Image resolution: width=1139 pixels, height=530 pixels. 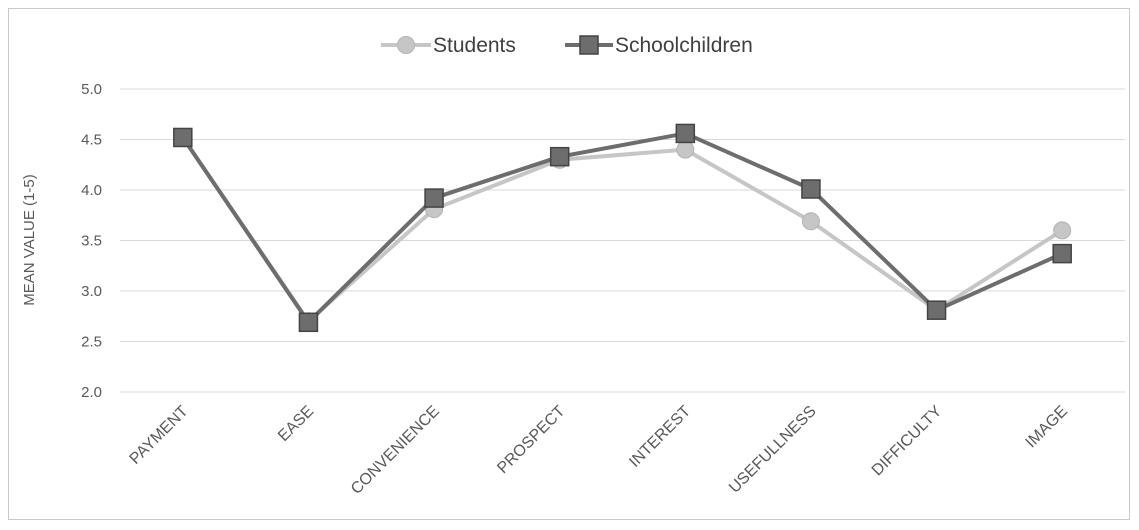 What do you see at coordinates (531, 440) in the screenshot?
I see `x-category-label: PROSPECT` at bounding box center [531, 440].